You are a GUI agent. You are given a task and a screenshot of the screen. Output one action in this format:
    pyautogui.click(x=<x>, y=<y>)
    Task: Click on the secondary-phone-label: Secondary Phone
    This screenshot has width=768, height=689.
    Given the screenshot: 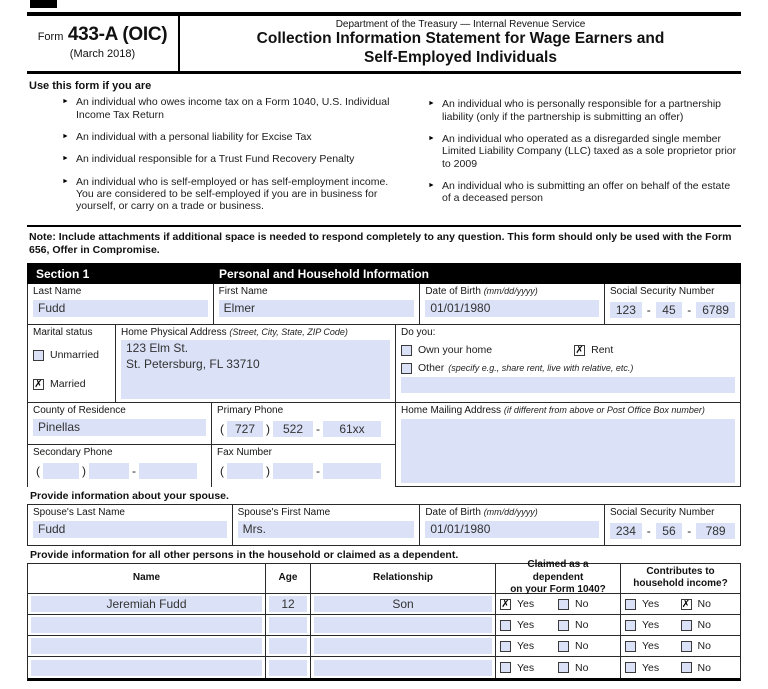 What is the action you would take?
    pyautogui.click(x=73, y=453)
    